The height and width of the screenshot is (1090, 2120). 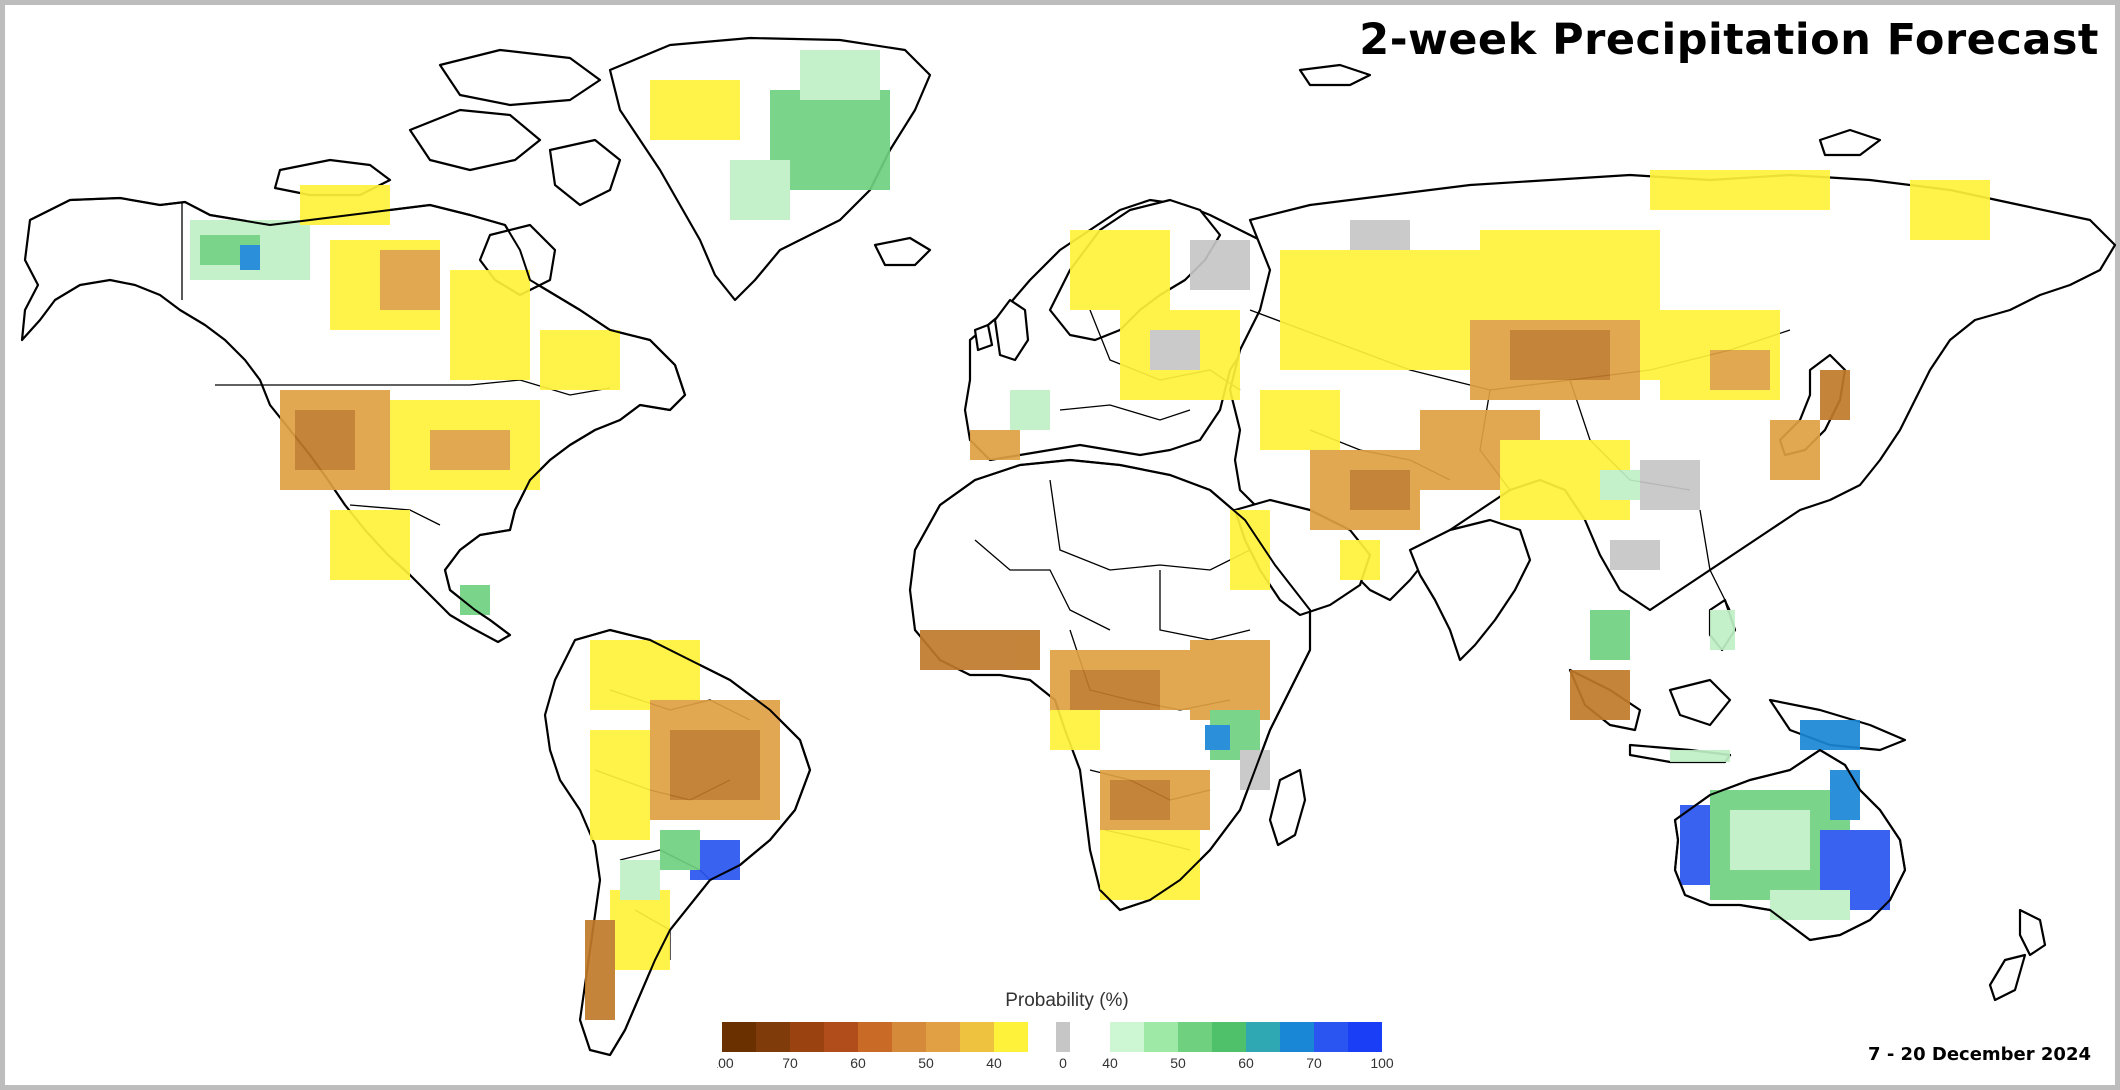 I want to click on legend-dry-label: 50, so click(x=926, y=1062).